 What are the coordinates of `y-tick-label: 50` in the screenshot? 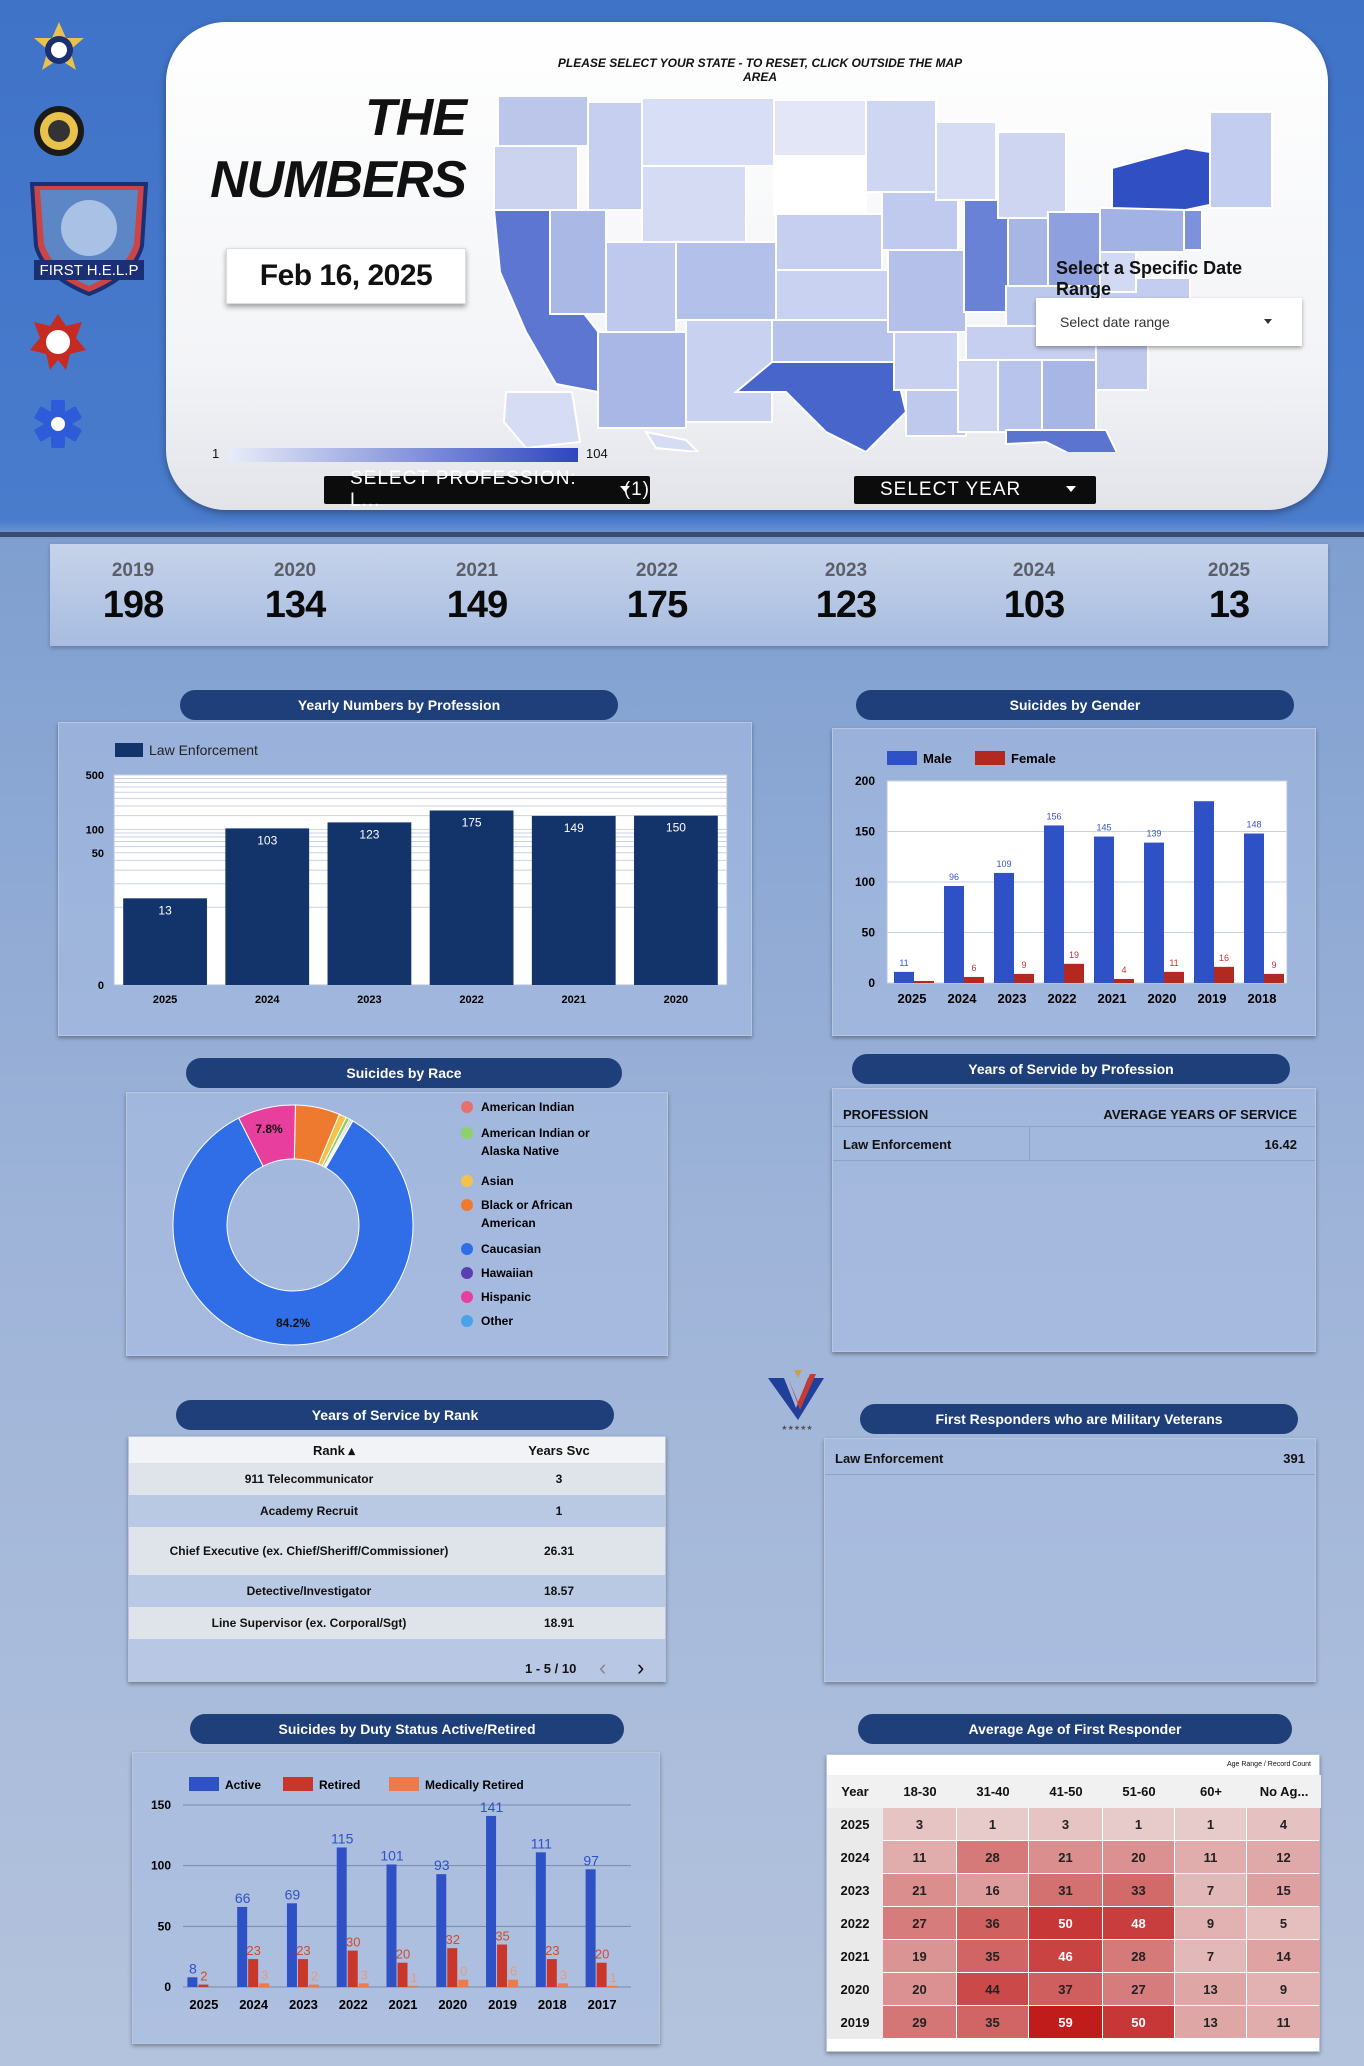 It's located at (869, 933).